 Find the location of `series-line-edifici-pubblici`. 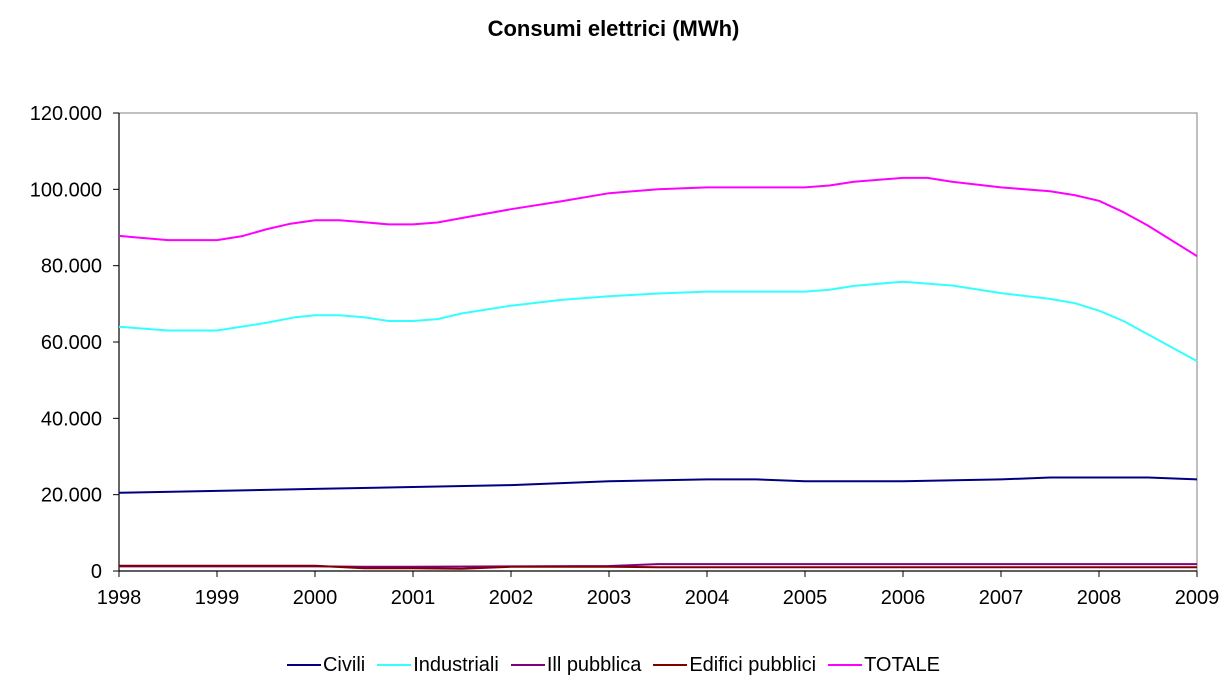

series-line-edifici-pubblici is located at coordinates (658, 567).